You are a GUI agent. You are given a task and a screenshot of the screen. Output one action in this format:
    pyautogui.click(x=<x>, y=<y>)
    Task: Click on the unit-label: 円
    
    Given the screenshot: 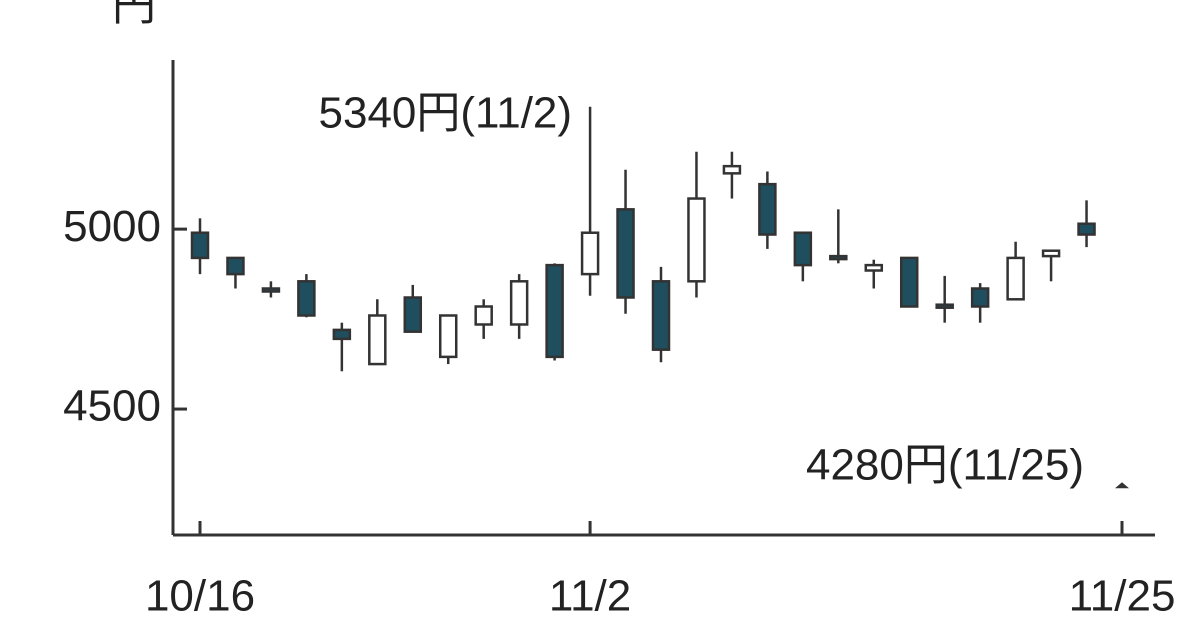 What is the action you would take?
    pyautogui.click(x=134, y=15)
    